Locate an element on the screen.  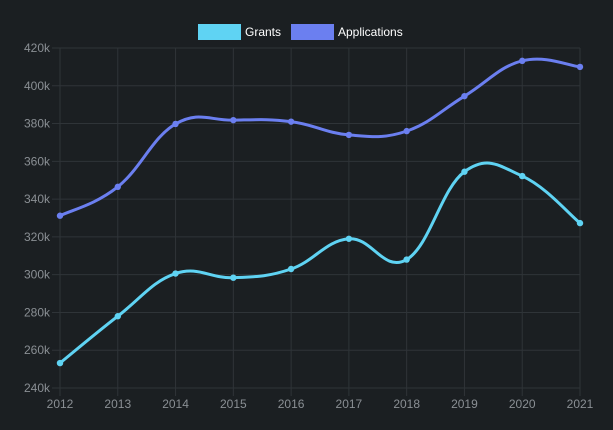
data-point-grants-2019 is located at coordinates (464, 171).